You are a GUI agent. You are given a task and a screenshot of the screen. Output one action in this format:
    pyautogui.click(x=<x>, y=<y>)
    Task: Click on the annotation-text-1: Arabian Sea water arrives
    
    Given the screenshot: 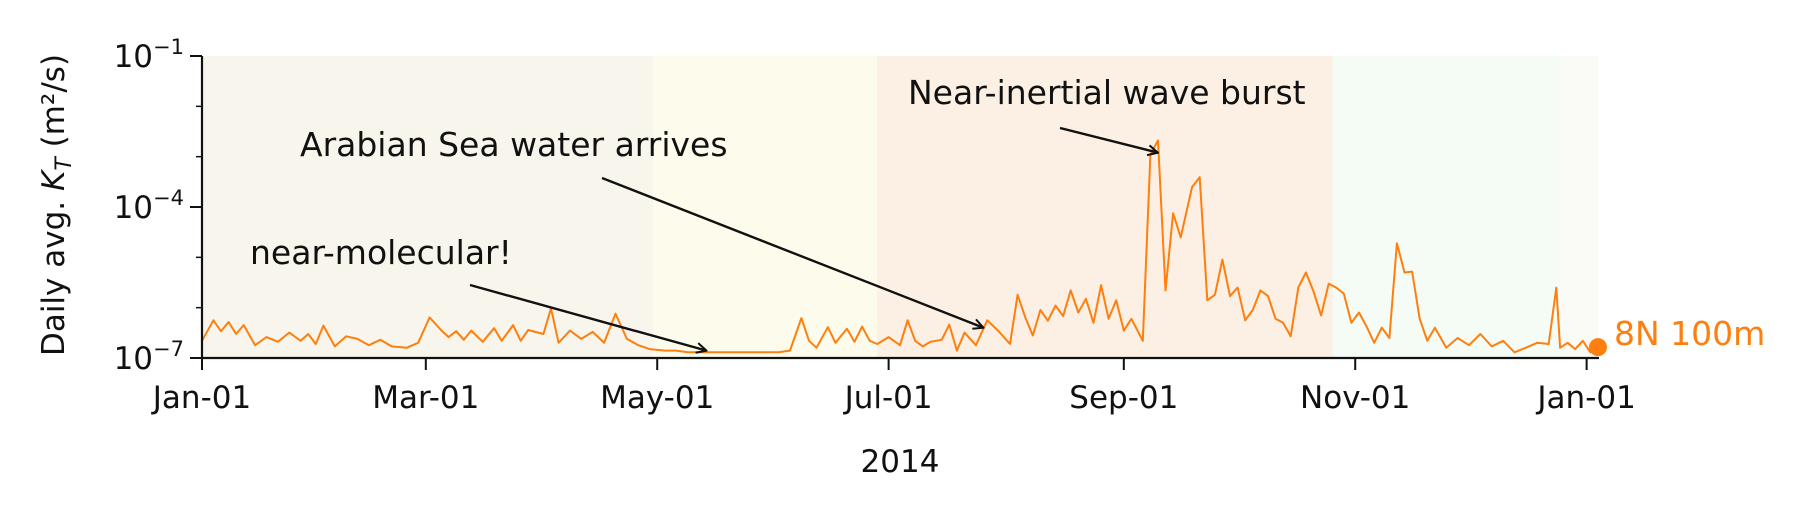 What is the action you would take?
    pyautogui.click(x=514, y=144)
    